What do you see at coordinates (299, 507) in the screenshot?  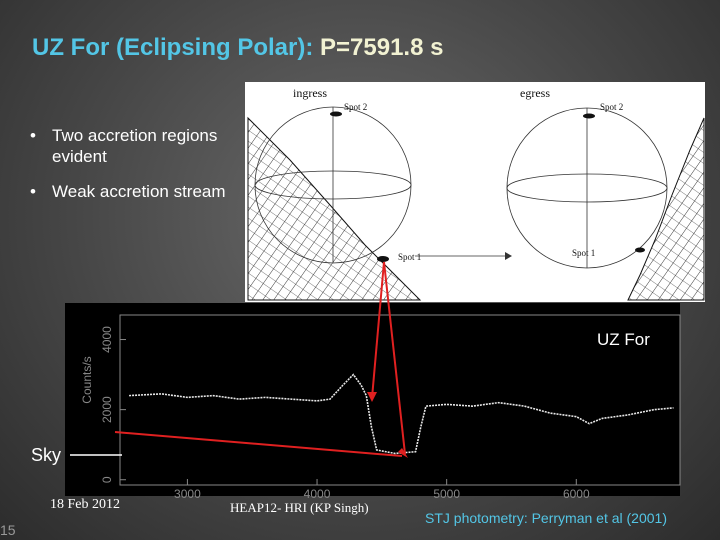 I see `footer-event: HEAP12- HRI (KP Singh)` at bounding box center [299, 507].